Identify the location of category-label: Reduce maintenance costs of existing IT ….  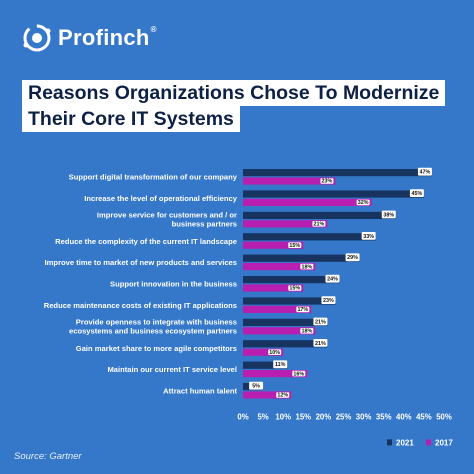
(140, 305).